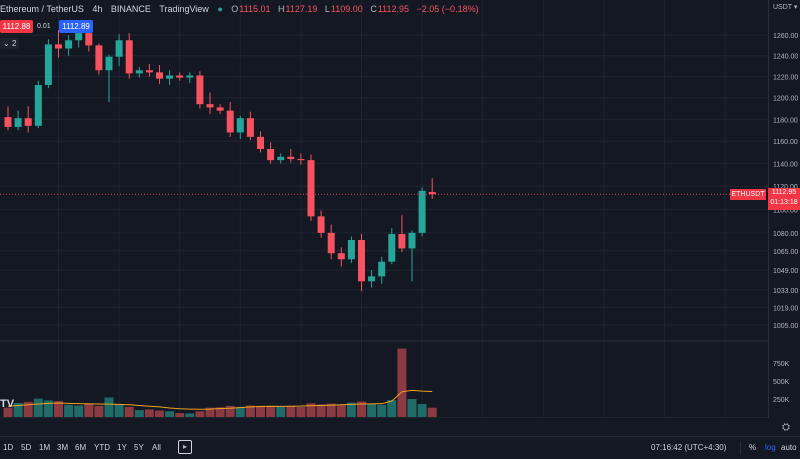  What do you see at coordinates (255, 9) in the screenshot?
I see `open-value: 1115.01` at bounding box center [255, 9].